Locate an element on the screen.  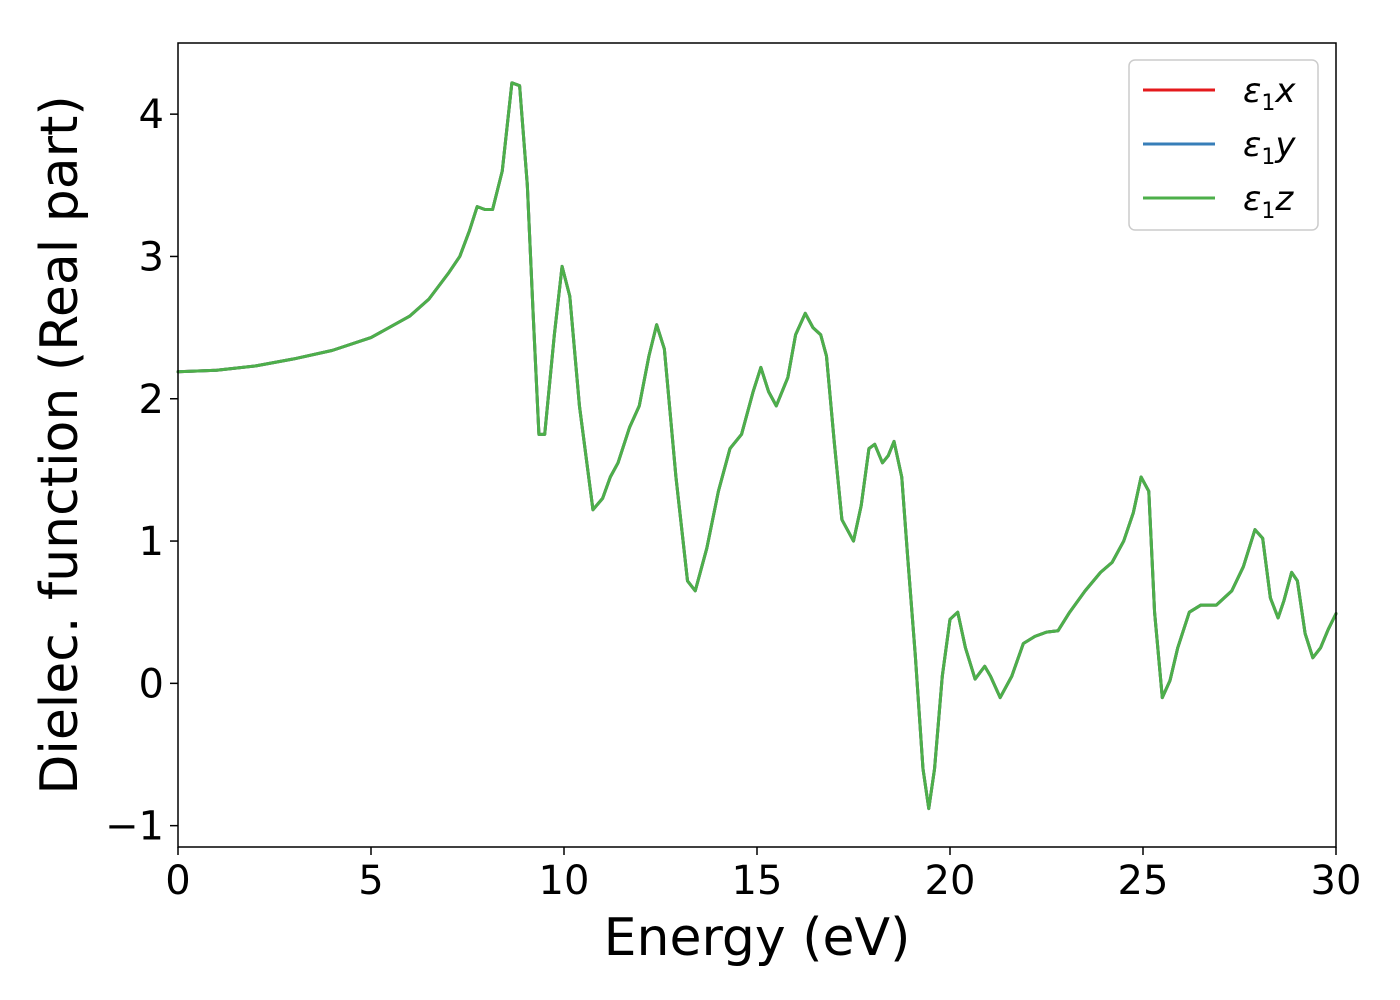
y-tick-label: 4 is located at coordinates (151, 115).